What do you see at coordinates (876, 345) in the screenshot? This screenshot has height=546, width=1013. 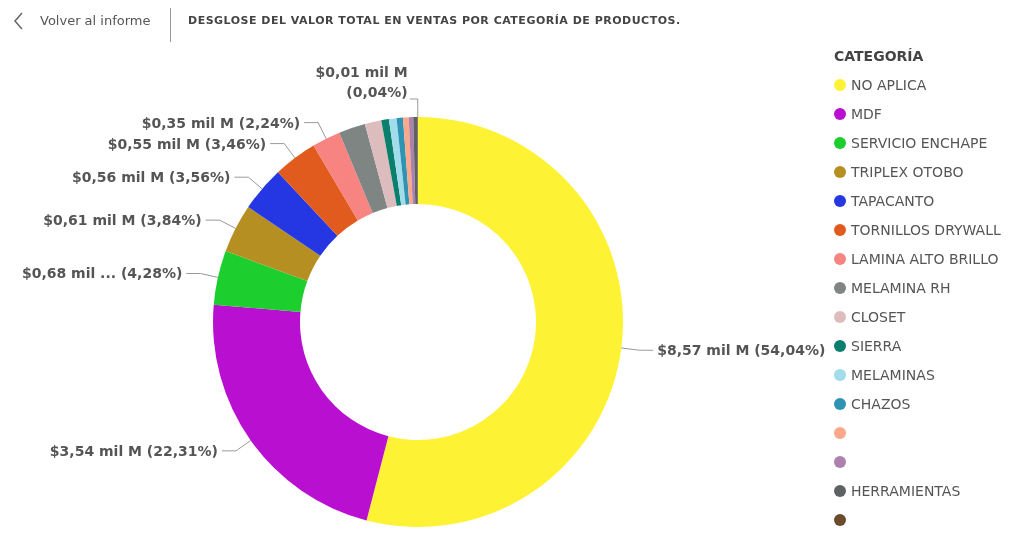 I see `legend-label: SIERRA` at bounding box center [876, 345].